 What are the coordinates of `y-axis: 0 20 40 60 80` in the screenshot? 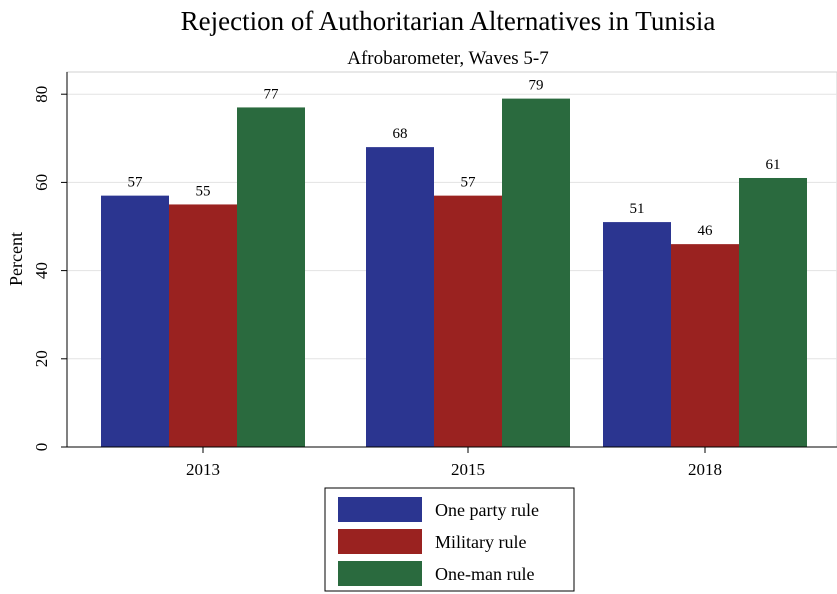 It's located at (49, 261).